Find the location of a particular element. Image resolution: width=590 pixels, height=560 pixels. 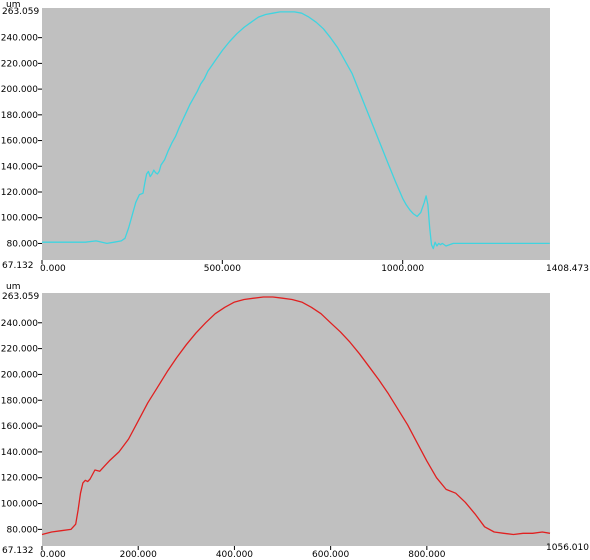

x-tick-label: 500.000 is located at coordinates (222, 269).